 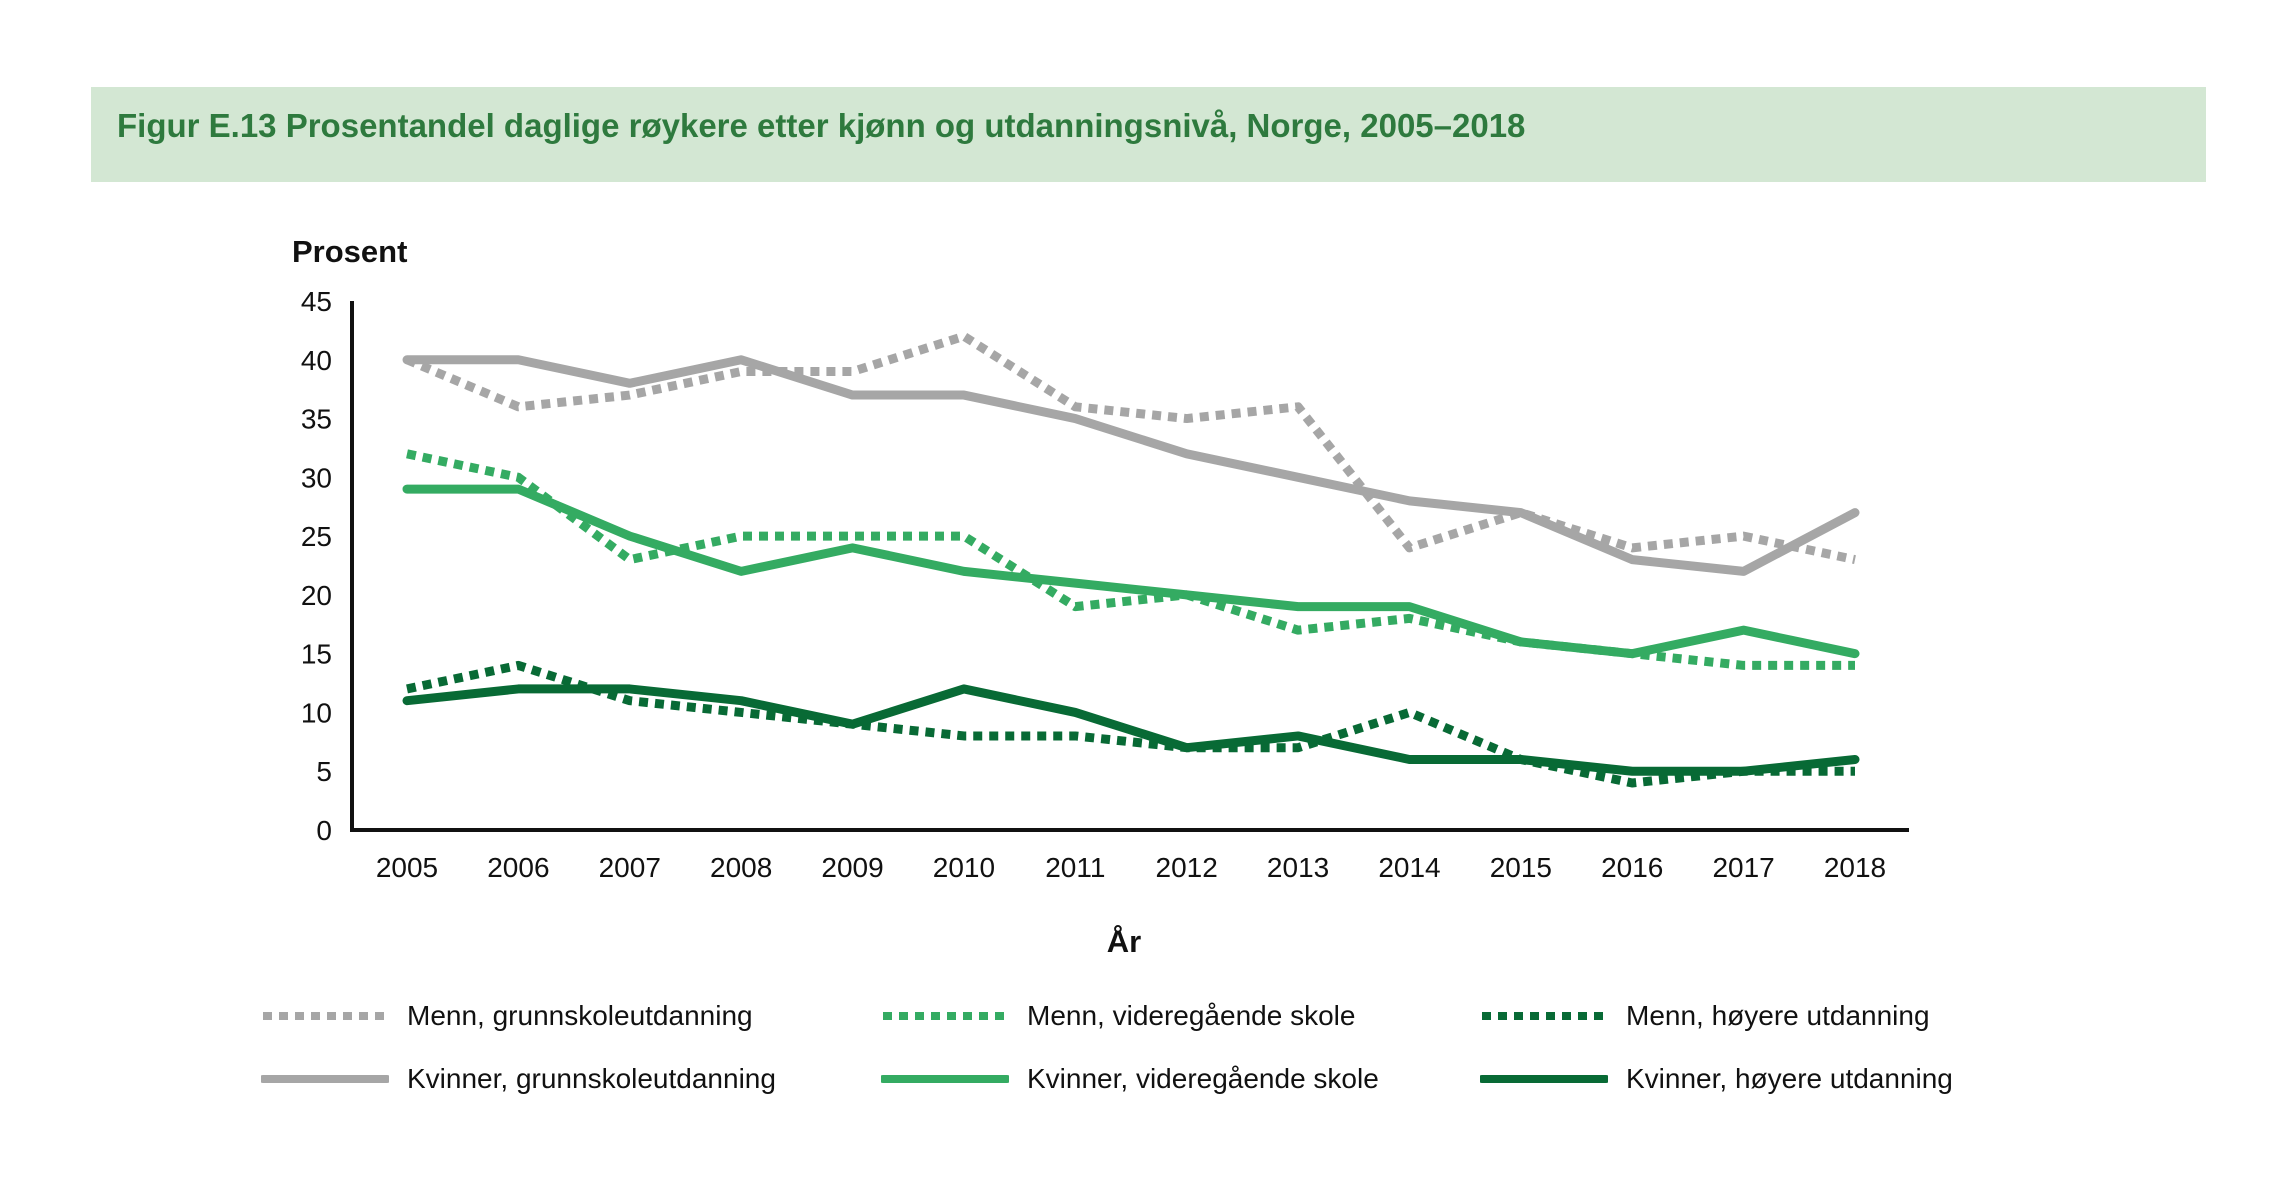 What do you see at coordinates (316, 419) in the screenshot?
I see `y-tick-label: 35` at bounding box center [316, 419].